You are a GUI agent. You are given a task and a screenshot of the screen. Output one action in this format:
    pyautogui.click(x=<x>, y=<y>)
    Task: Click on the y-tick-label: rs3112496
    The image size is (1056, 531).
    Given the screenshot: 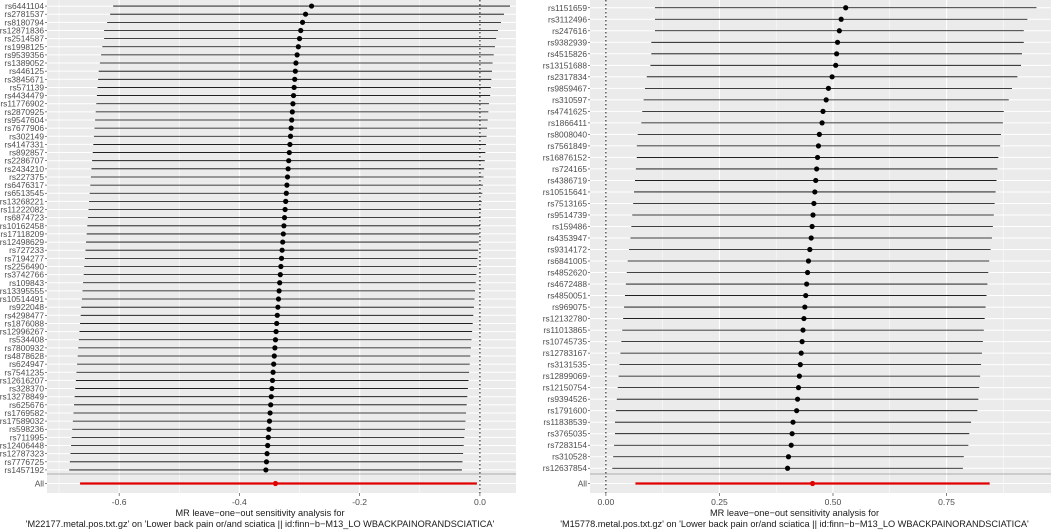 What is the action you would take?
    pyautogui.click(x=567, y=19)
    